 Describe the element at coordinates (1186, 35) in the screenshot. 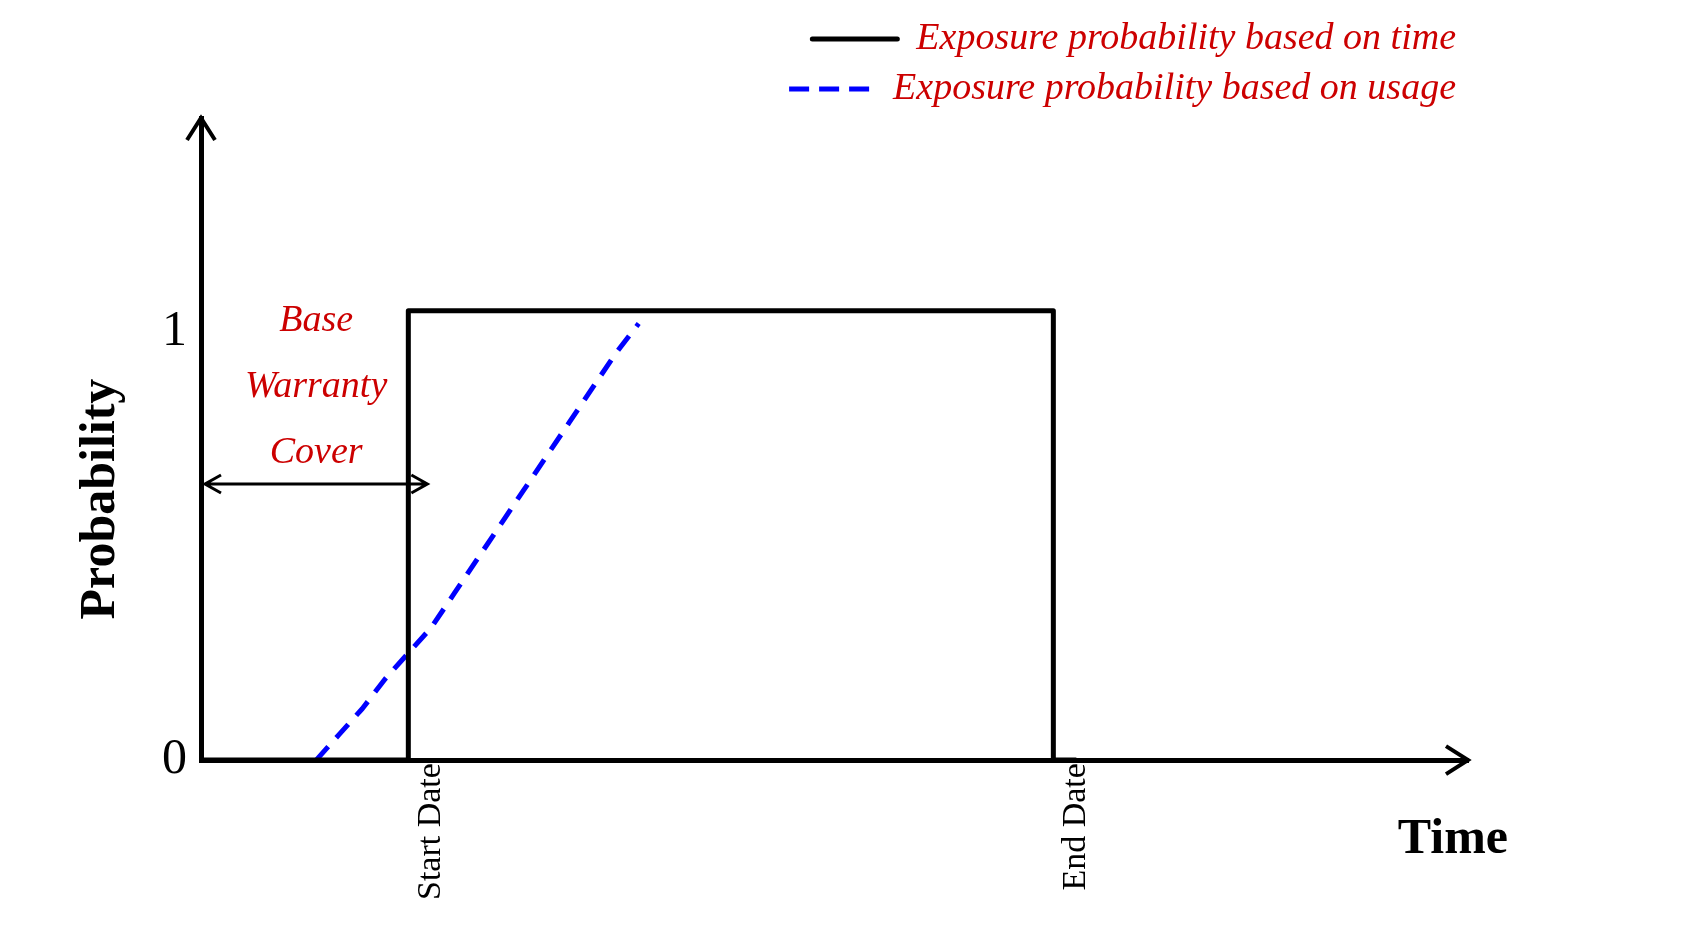

I see `legend-label: Exposure probability based on time` at that location.